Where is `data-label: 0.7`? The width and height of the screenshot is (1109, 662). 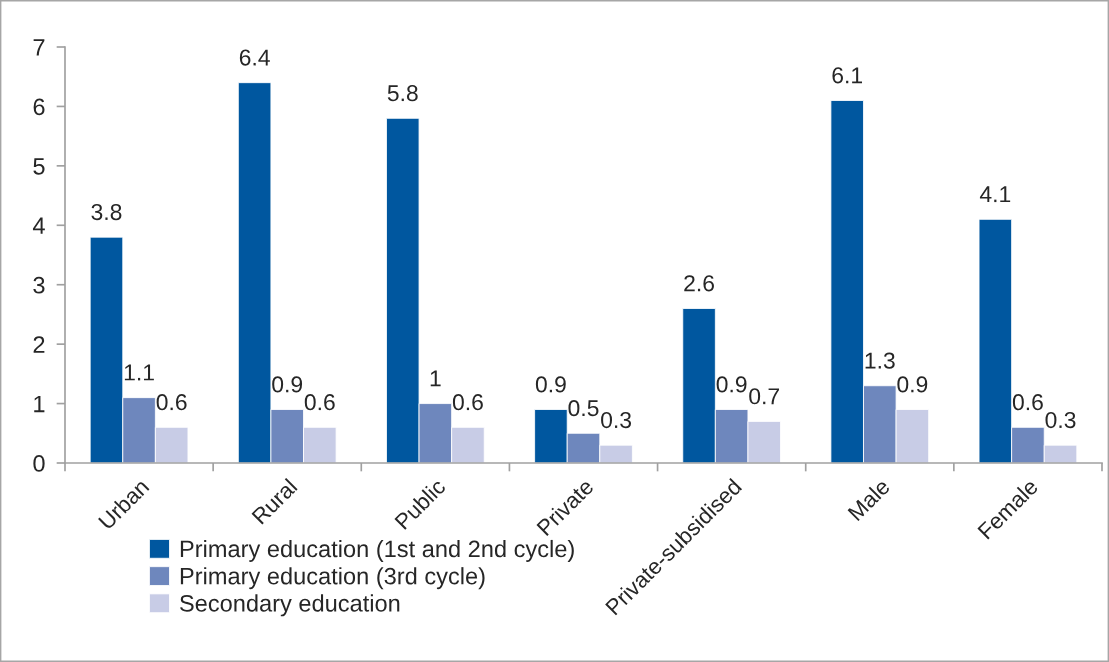
data-label: 0.7 is located at coordinates (764, 396).